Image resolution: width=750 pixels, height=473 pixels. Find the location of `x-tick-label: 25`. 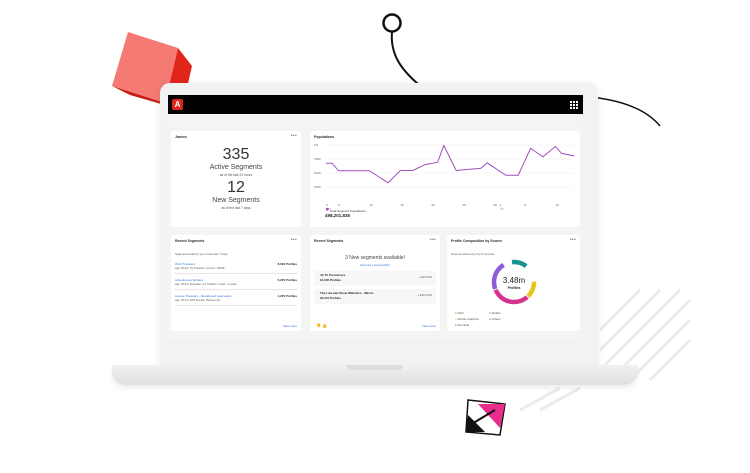

x-tick-label: 25 is located at coordinates (464, 205).